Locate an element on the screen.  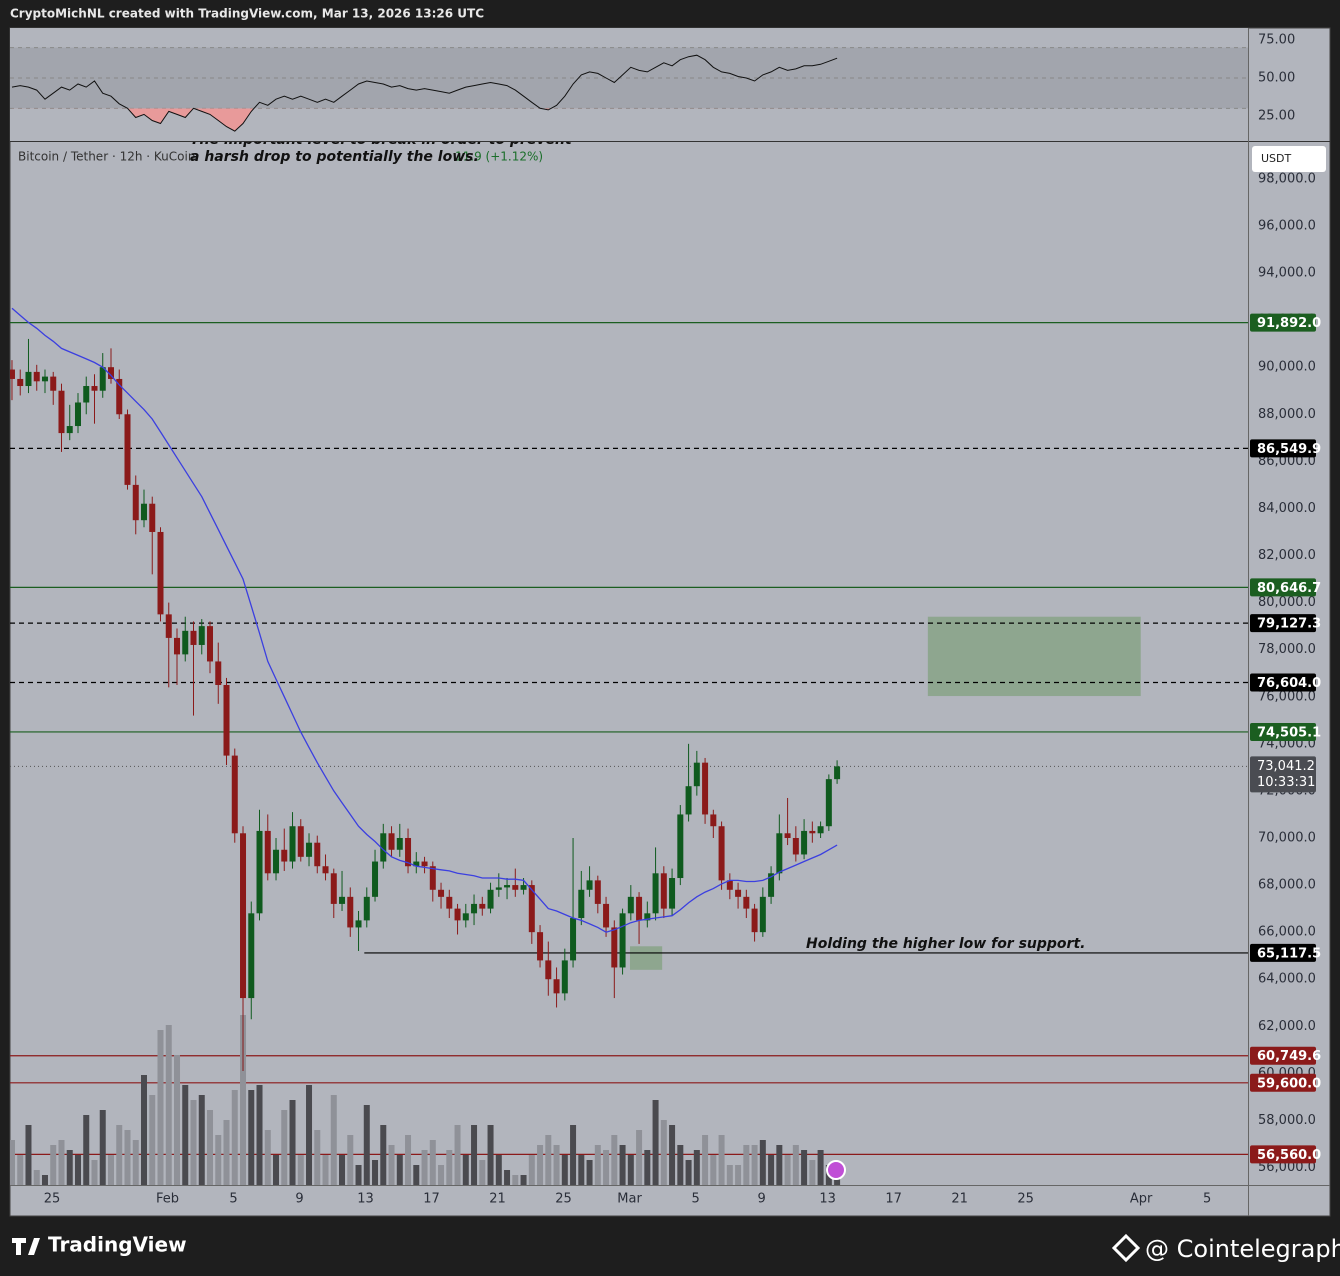
x-tick-label: 21 is located at coordinates (959, 1199).